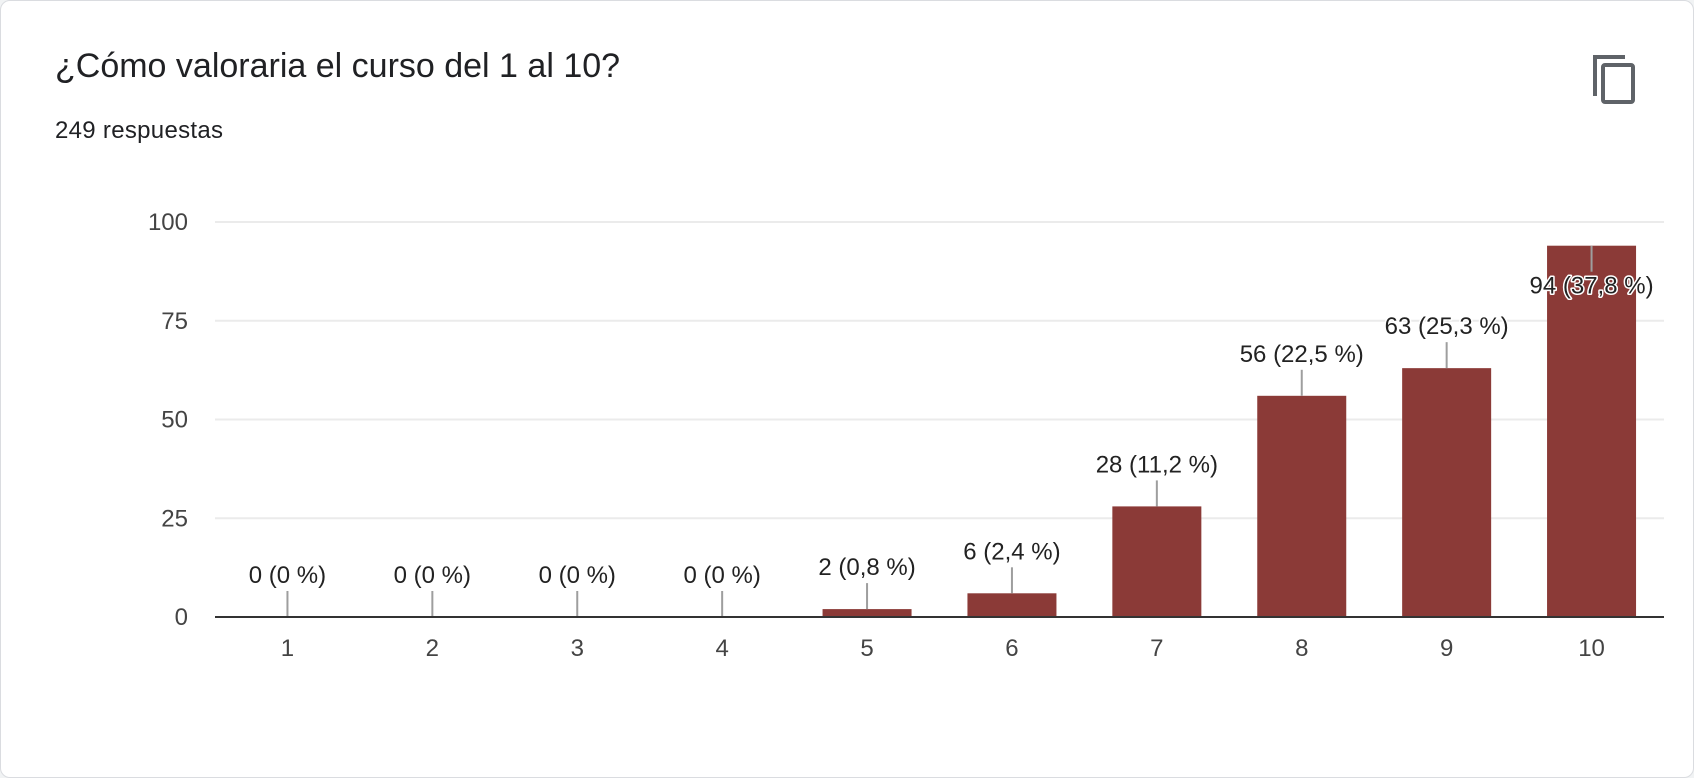 This screenshot has height=778, width=1694. I want to click on y-tick-label: 50, so click(174, 420).